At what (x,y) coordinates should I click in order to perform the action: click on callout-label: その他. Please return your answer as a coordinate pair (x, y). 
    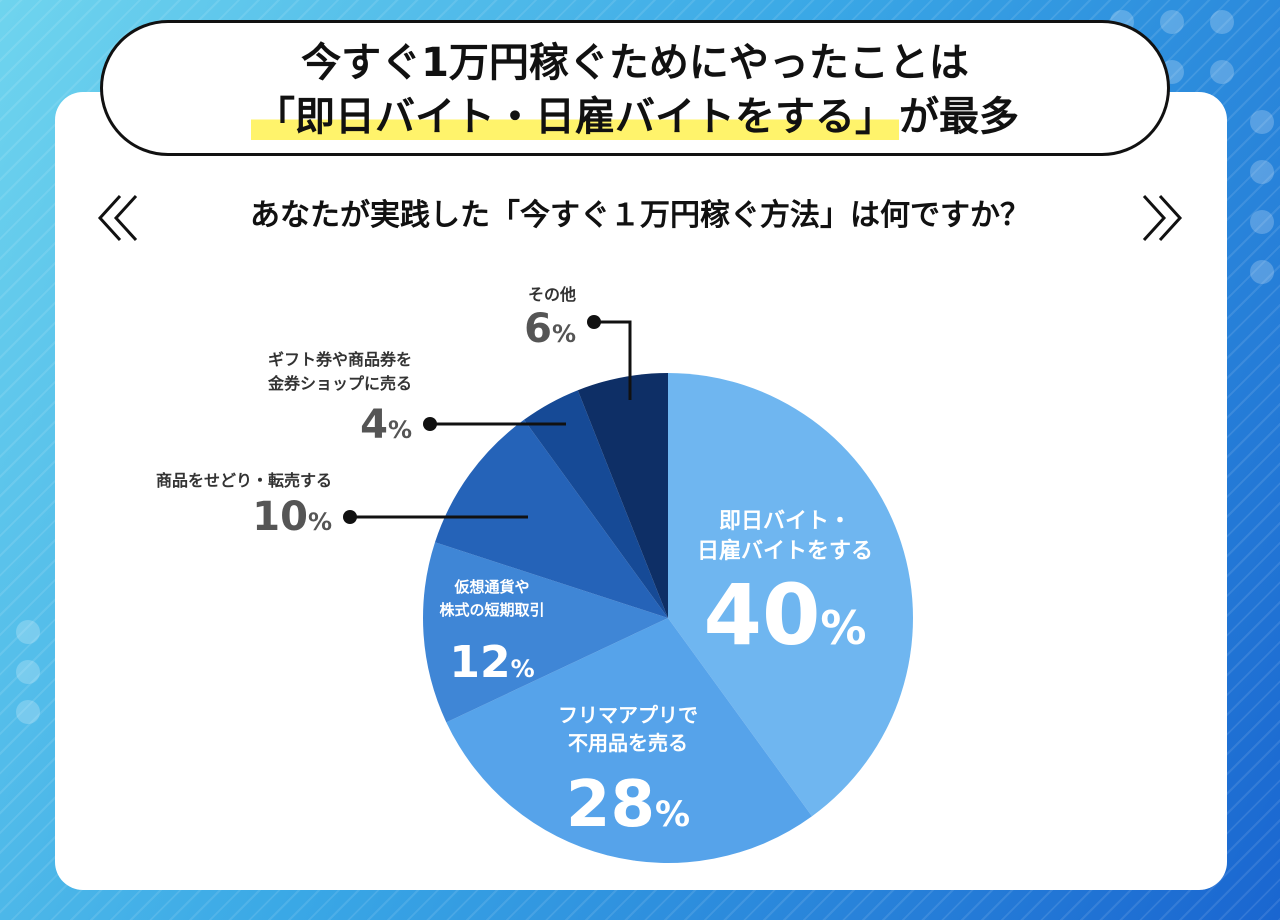
    Looking at the image, I should click on (552, 294).